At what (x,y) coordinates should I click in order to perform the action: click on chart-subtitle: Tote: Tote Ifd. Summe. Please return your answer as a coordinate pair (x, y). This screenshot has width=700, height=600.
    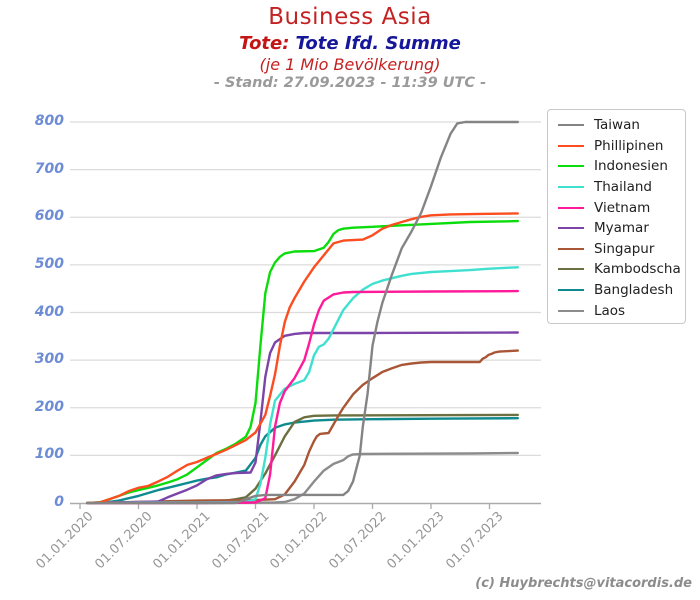
    Looking at the image, I should click on (350, 43).